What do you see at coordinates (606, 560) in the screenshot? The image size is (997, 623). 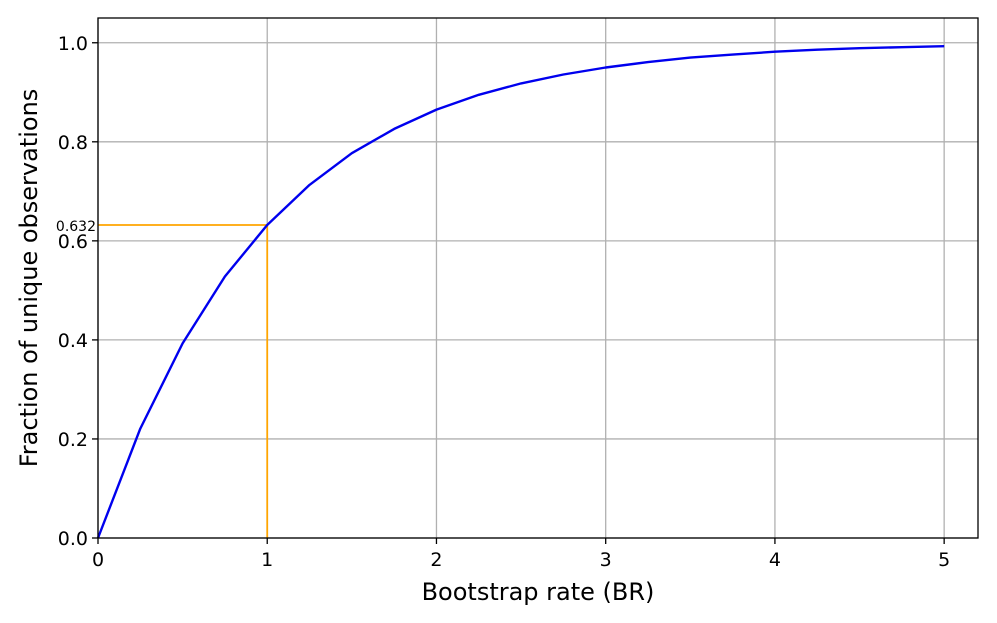 I see `x-tick-label: 3` at bounding box center [606, 560].